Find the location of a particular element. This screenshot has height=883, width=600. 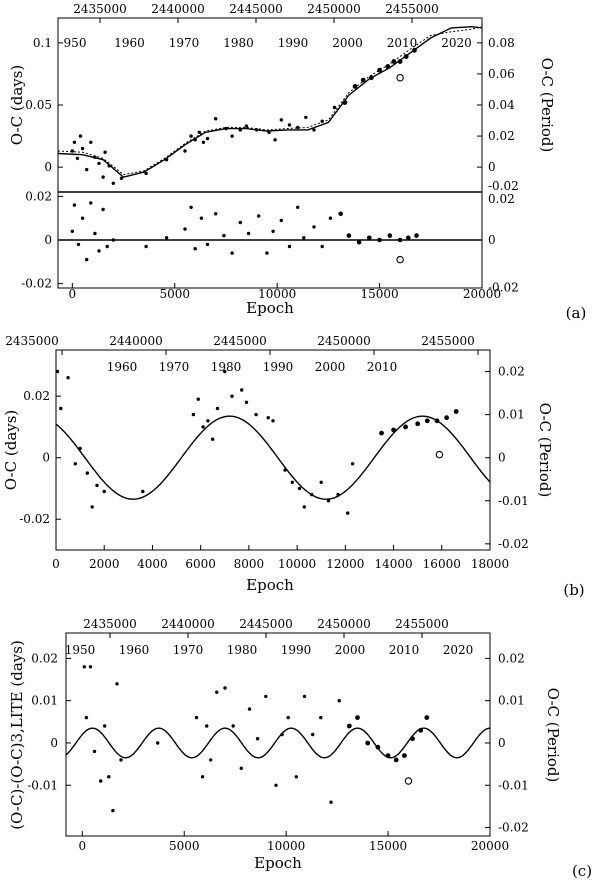

panel-a-model-dotted-line is located at coordinates (270, 101).